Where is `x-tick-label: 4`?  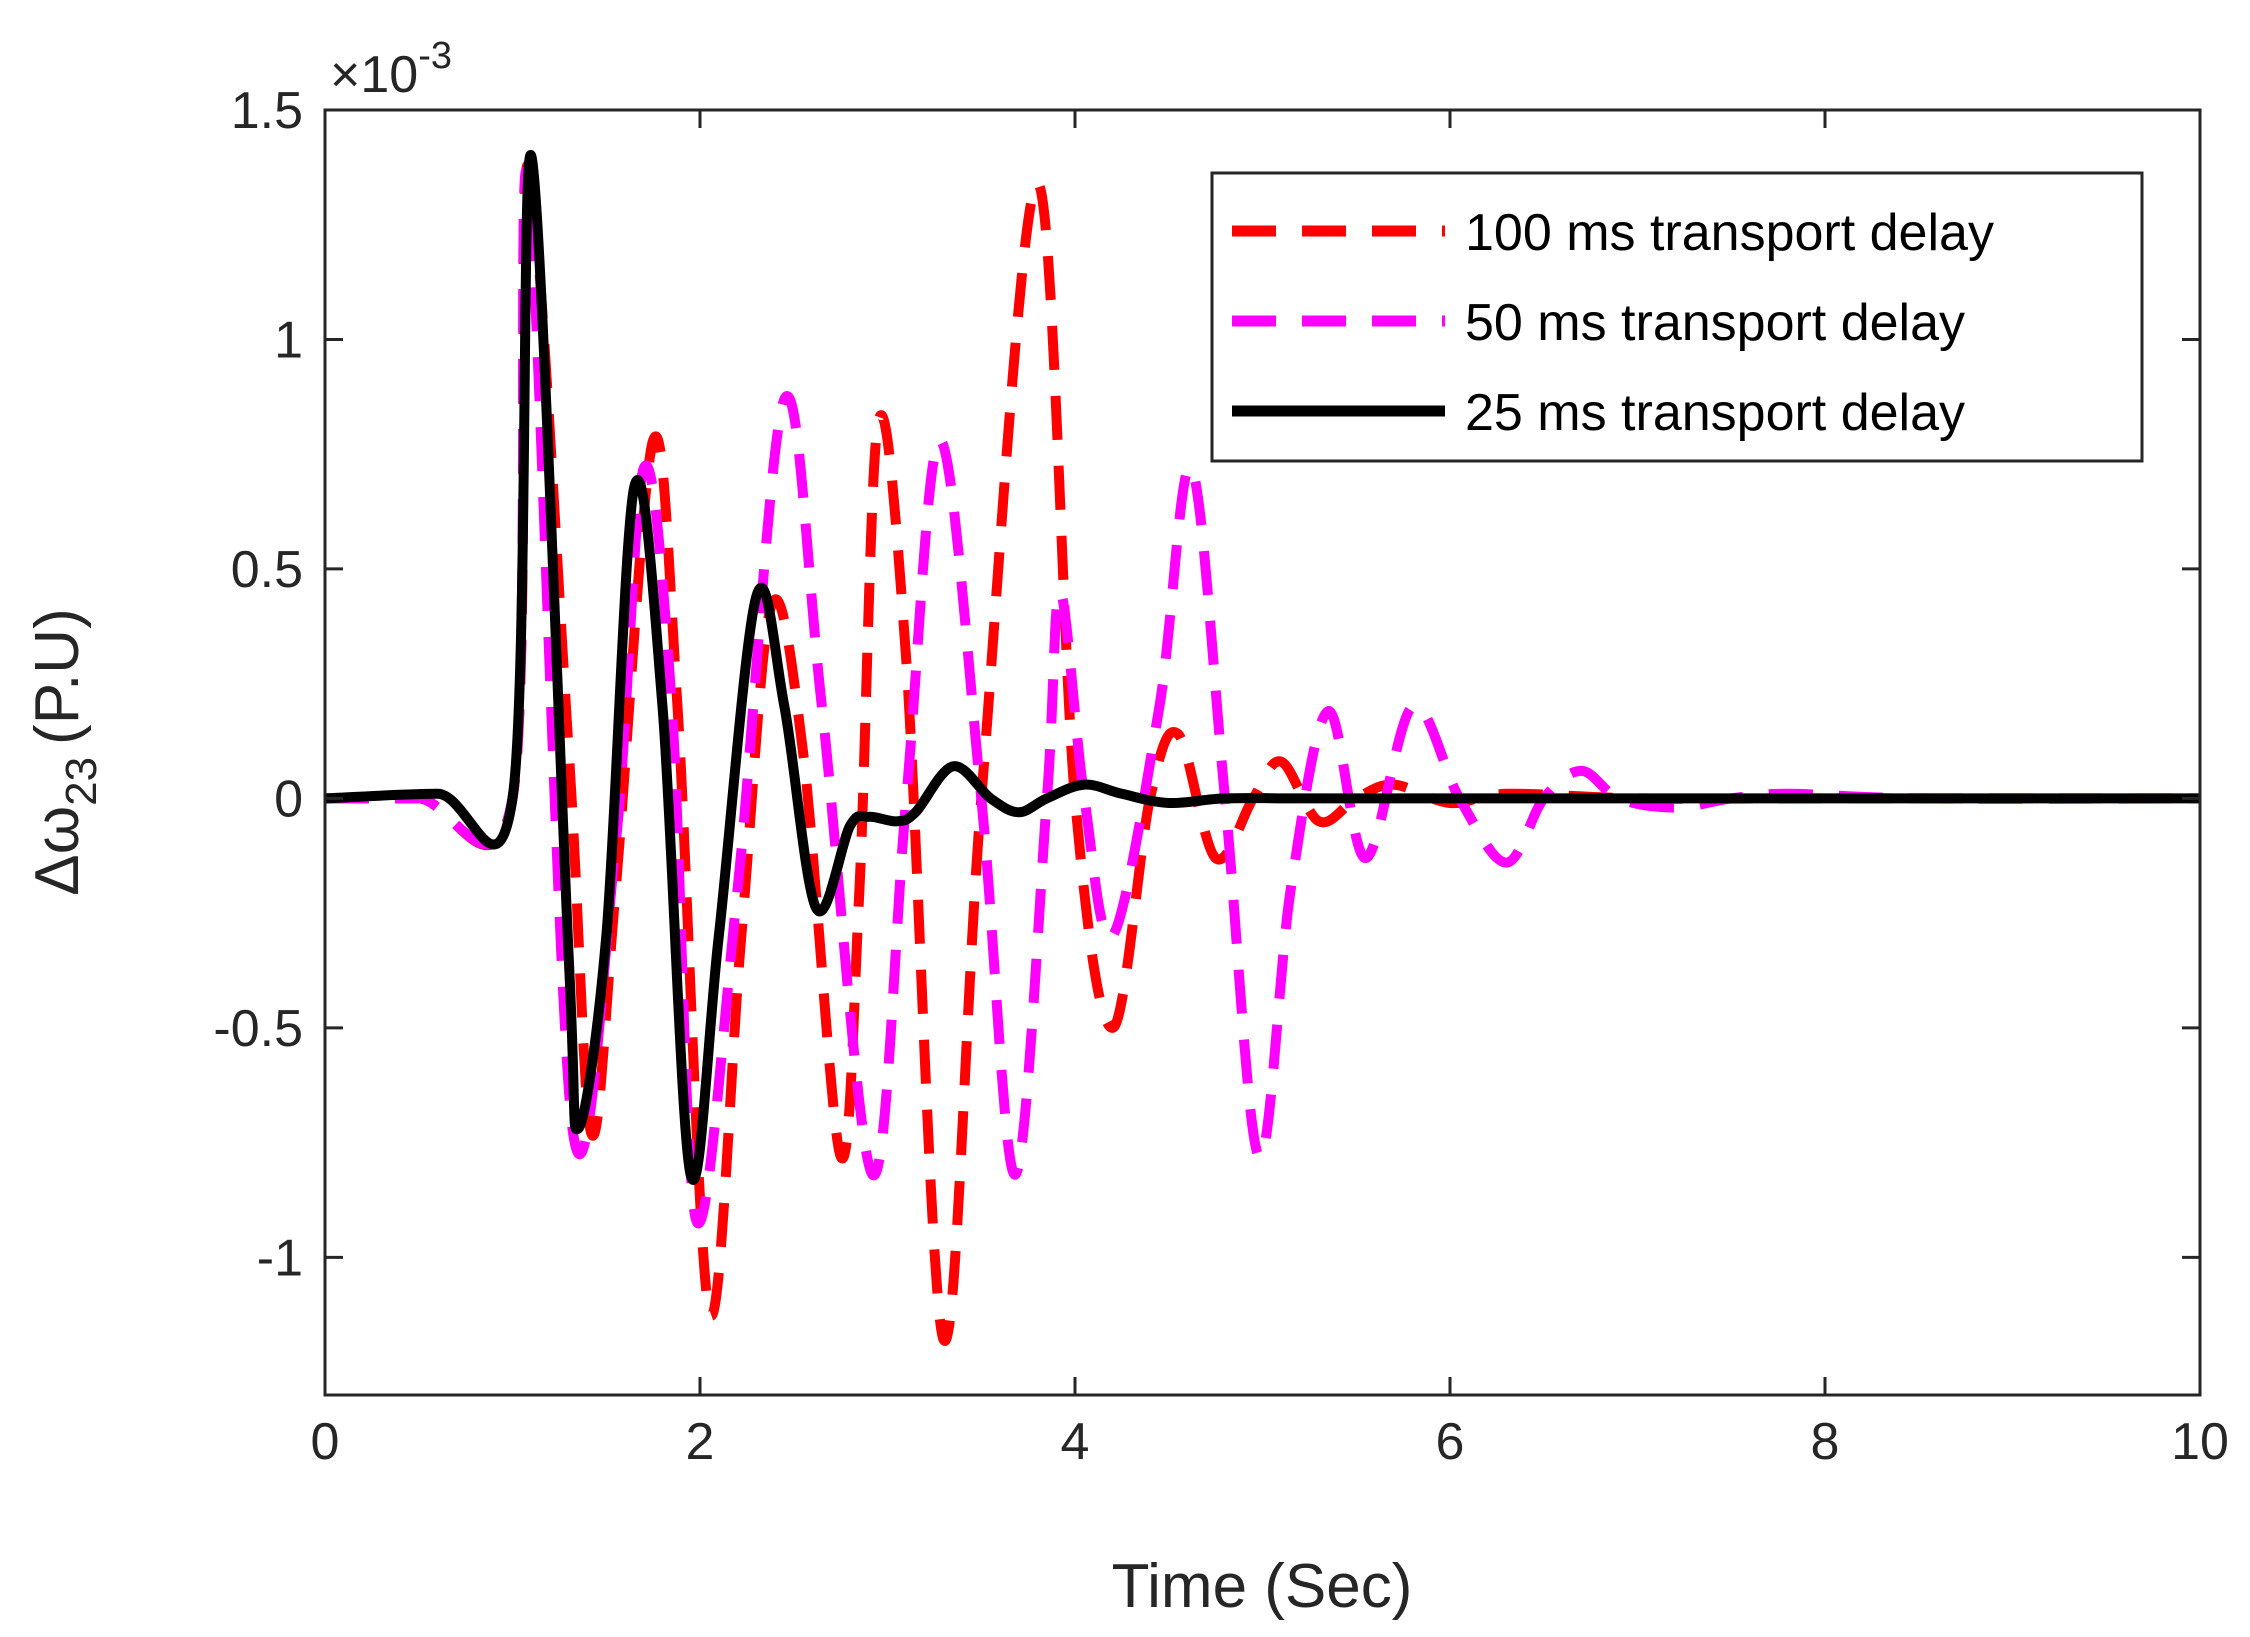
x-tick-label: 4 is located at coordinates (1075, 1442).